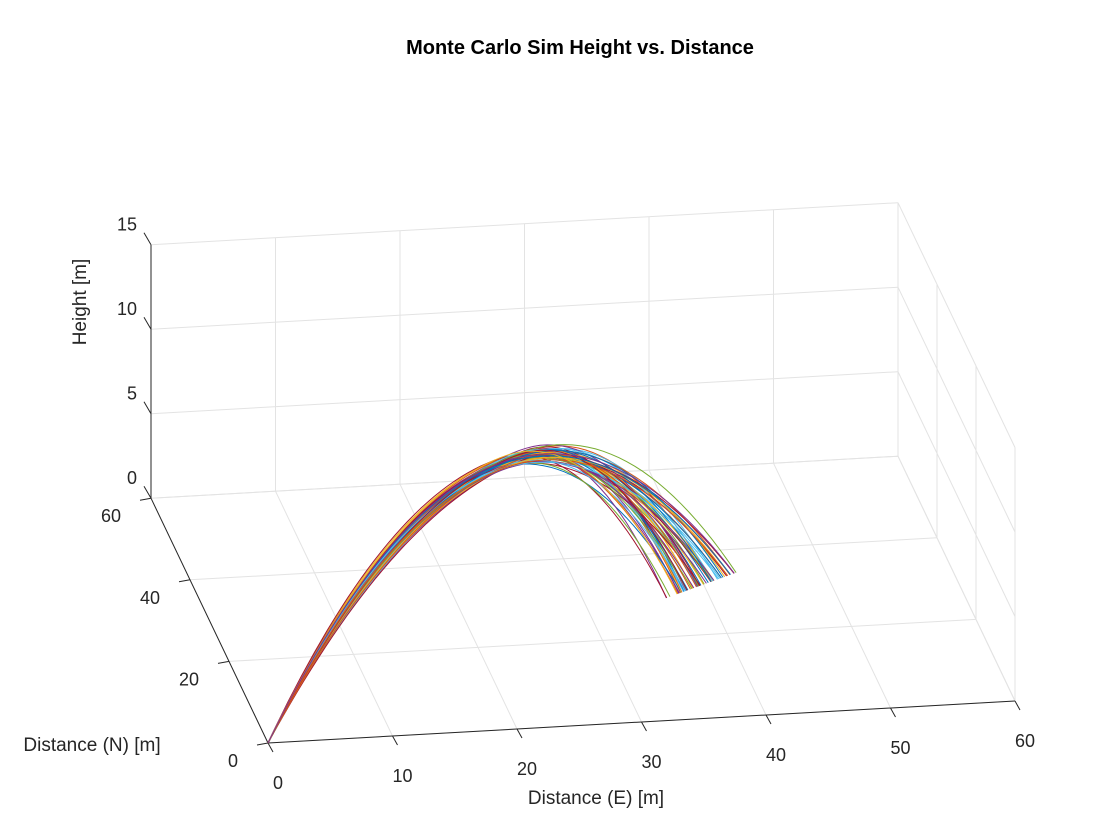  I want to click on z-tick-label: 5, so click(132, 394).